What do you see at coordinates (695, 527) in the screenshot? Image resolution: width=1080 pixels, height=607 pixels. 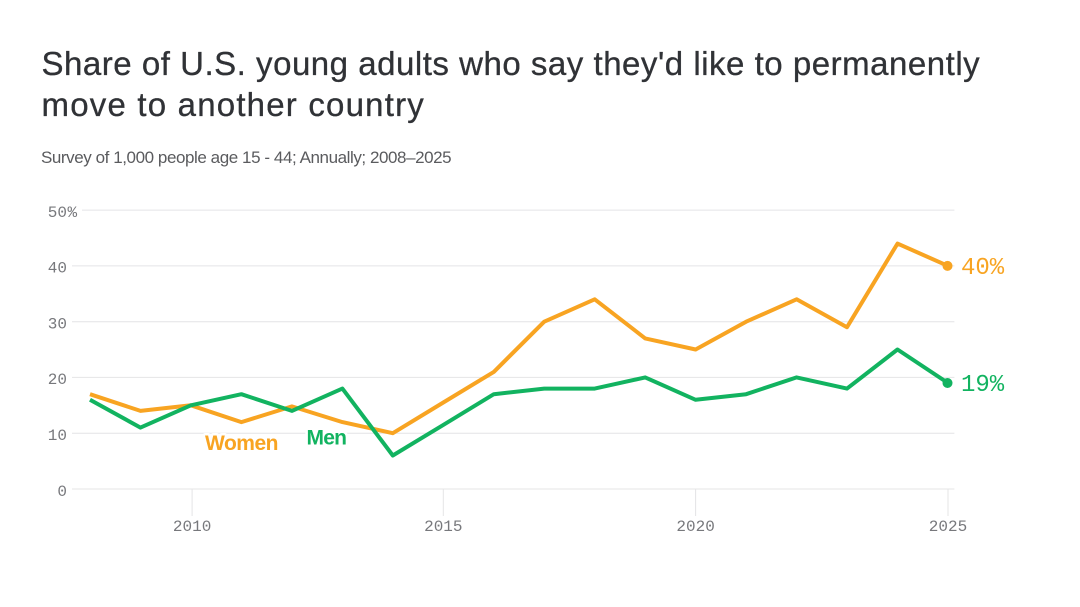 I see `svg-text: 2020` at bounding box center [695, 527].